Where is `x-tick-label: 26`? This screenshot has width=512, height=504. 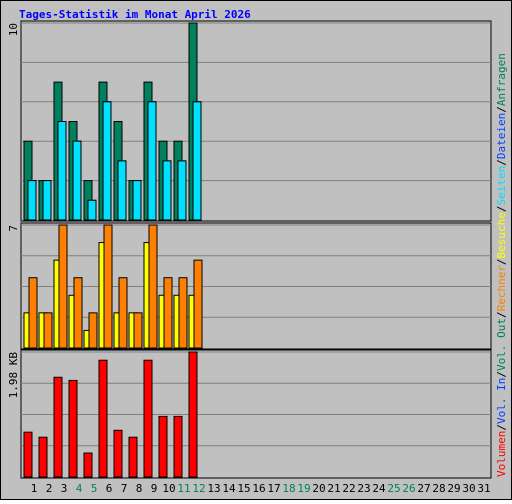
x-tick-label: 26 is located at coordinates (408, 488).